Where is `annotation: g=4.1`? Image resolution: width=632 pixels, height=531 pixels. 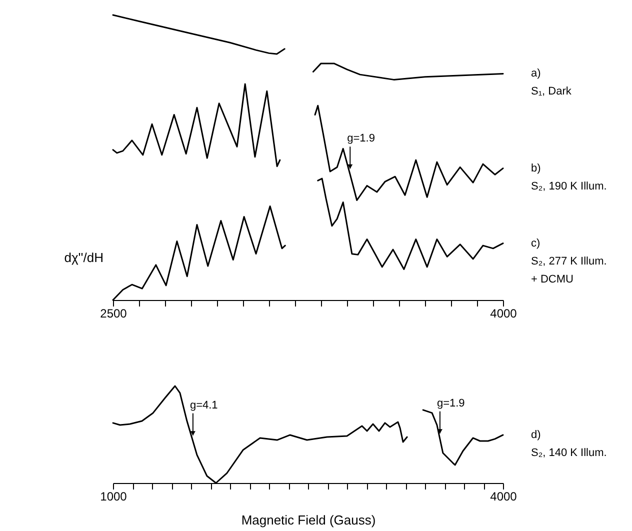 annotation: g=4.1 is located at coordinates (204, 405).